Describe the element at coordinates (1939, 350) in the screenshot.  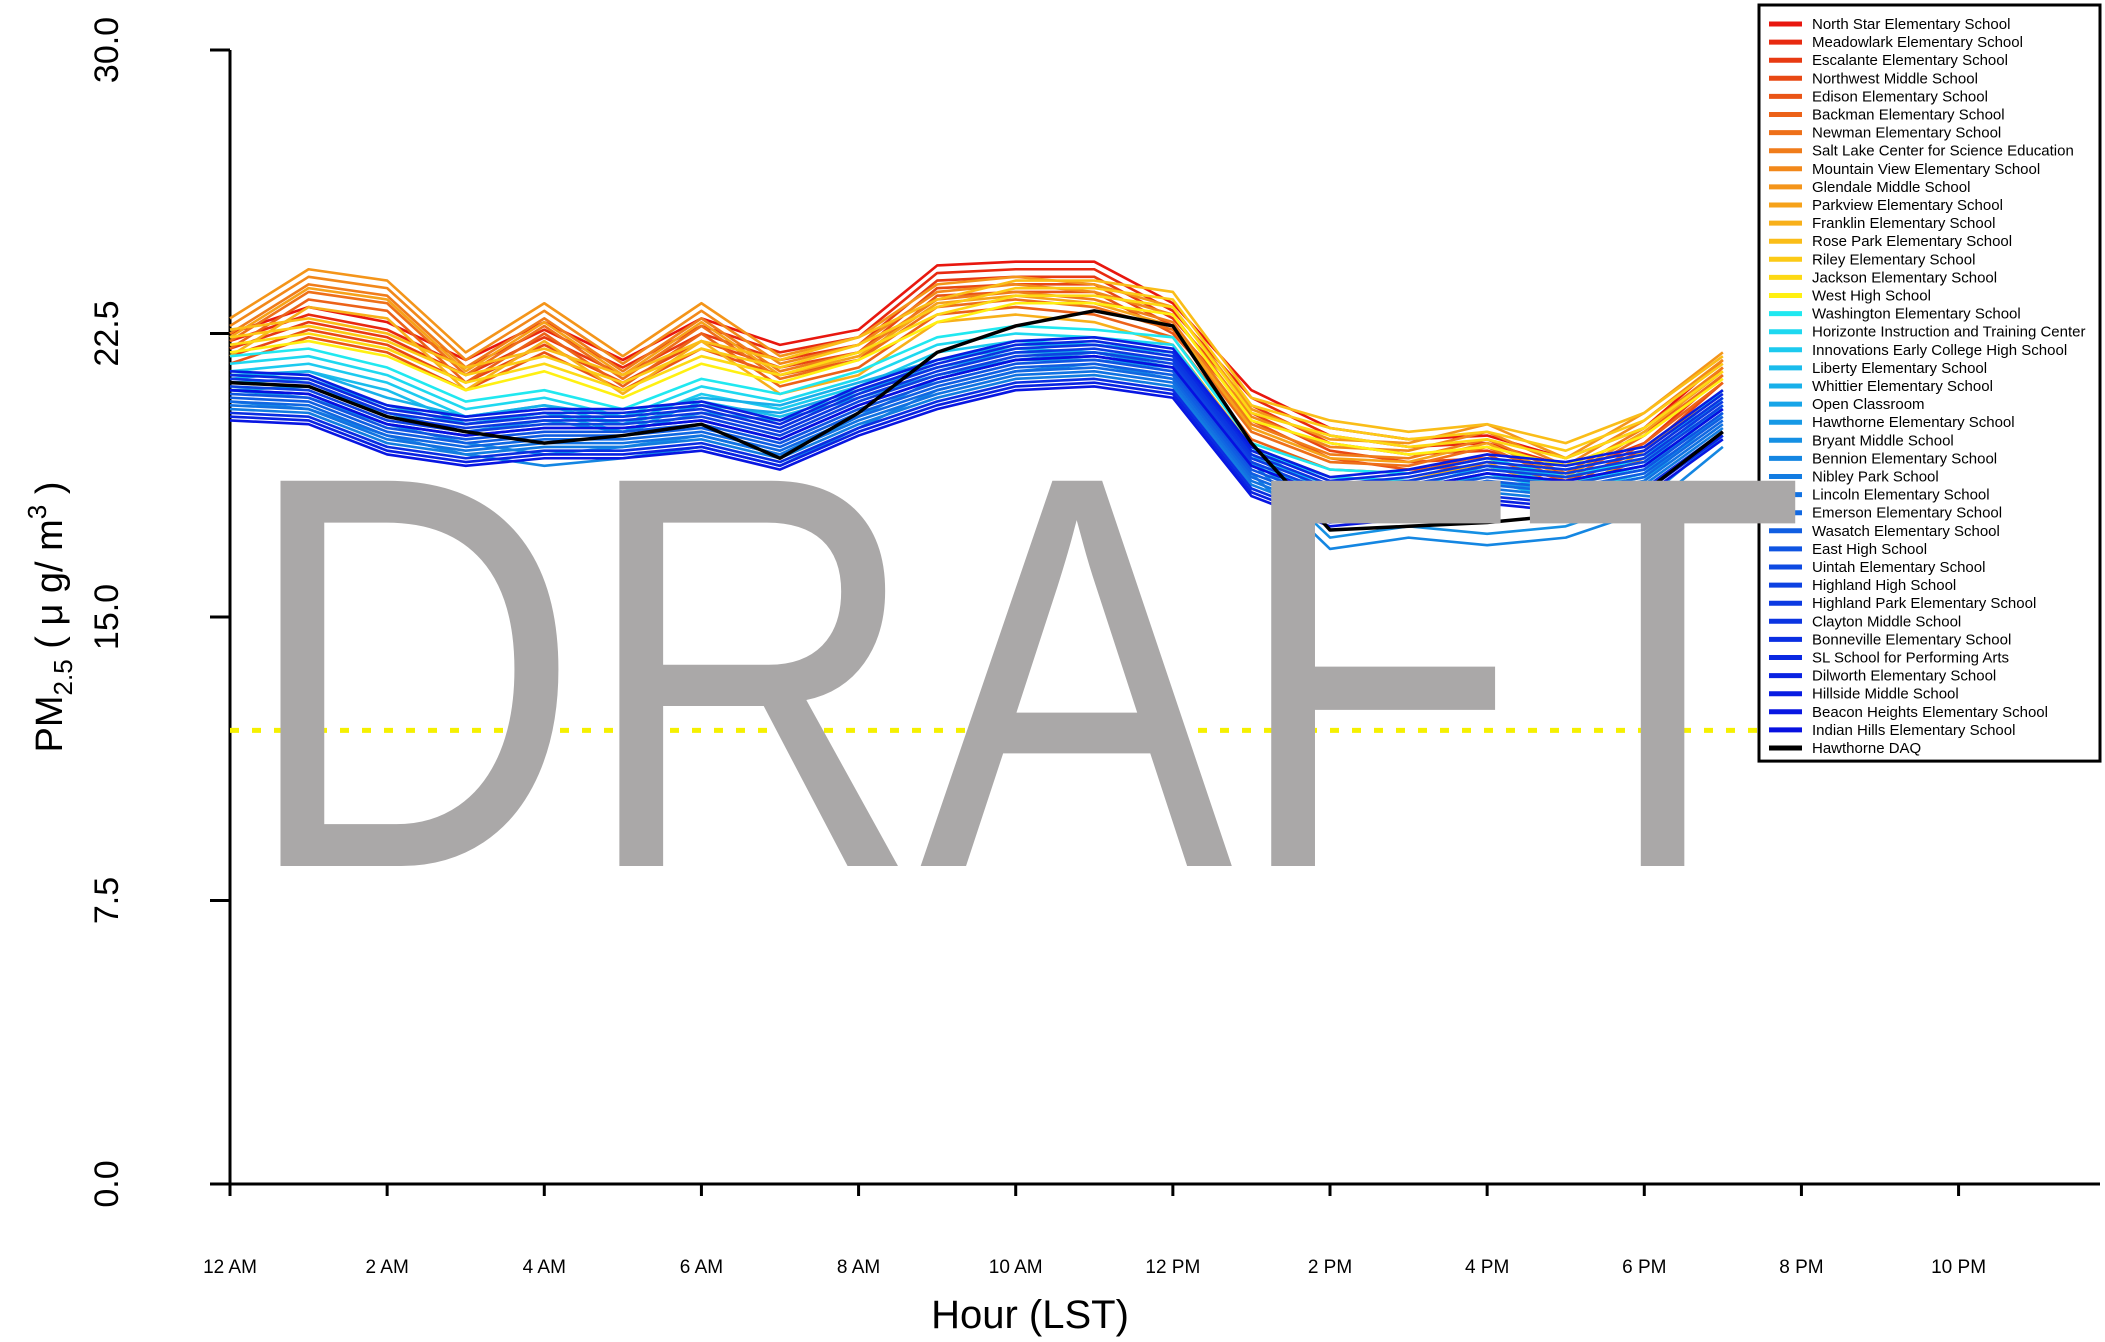
I see `legend-label: Innovations Early College High School` at that location.